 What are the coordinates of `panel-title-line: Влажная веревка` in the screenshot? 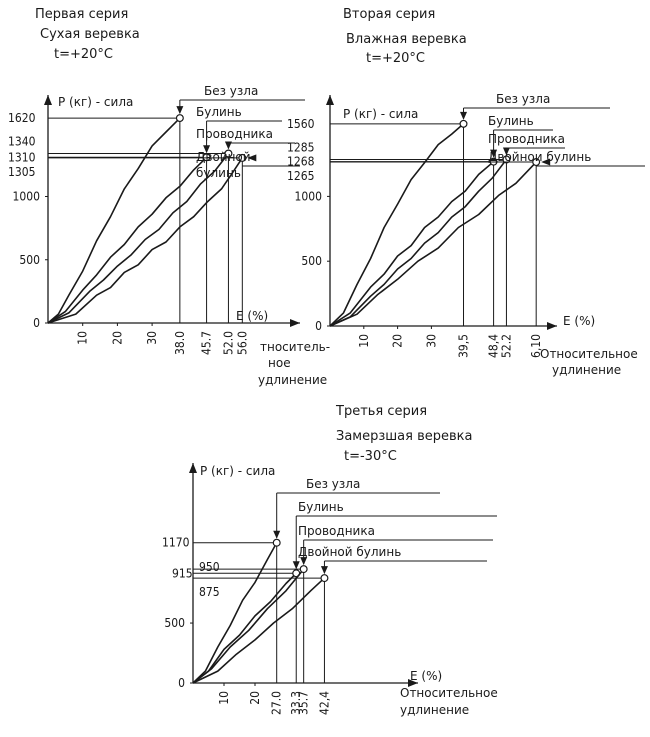 It's located at (406, 39).